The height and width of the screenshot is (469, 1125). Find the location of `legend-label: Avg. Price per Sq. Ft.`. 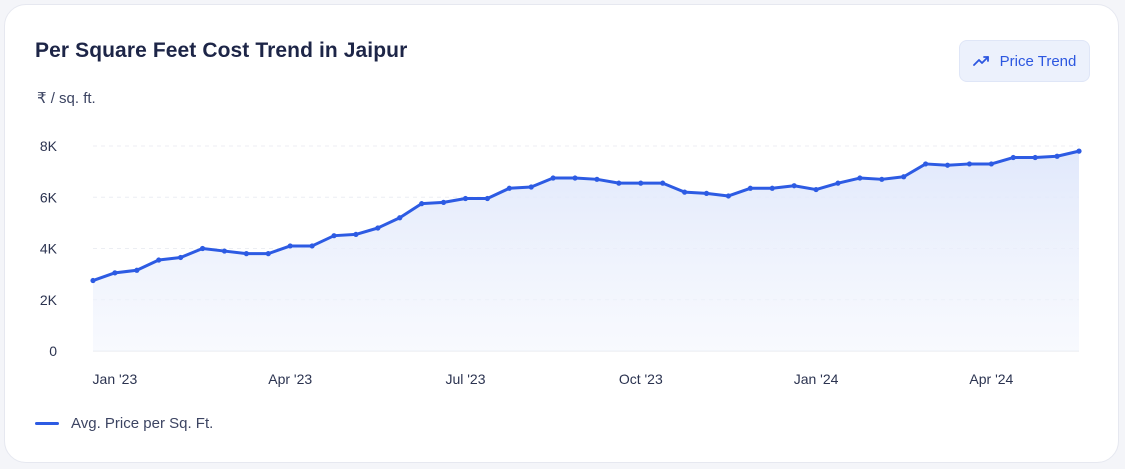

legend-label: Avg. Price per Sq. Ft. is located at coordinates (142, 423).